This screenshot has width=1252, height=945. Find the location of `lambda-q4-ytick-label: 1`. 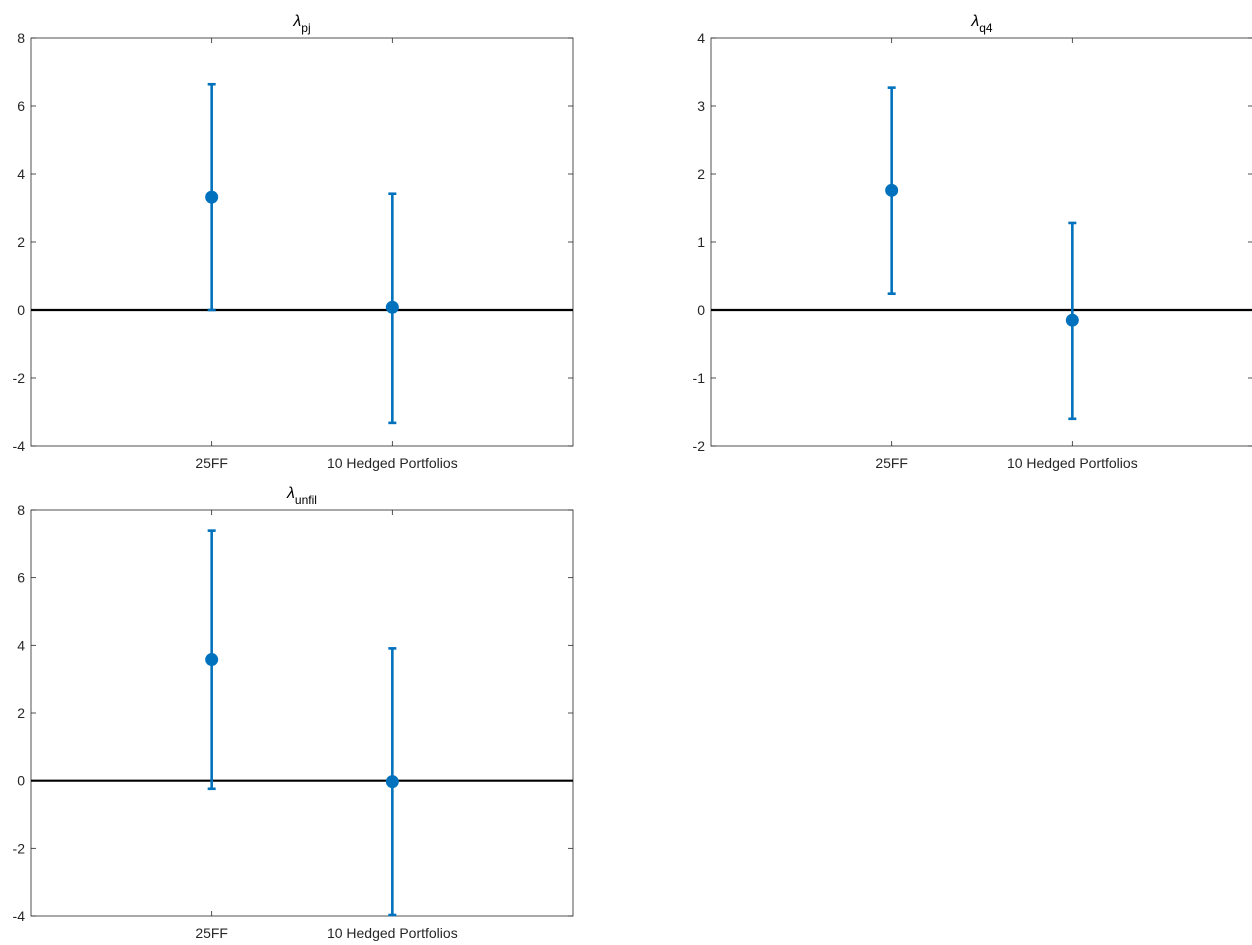

lambda-q4-ytick-label: 1 is located at coordinates (701, 242).